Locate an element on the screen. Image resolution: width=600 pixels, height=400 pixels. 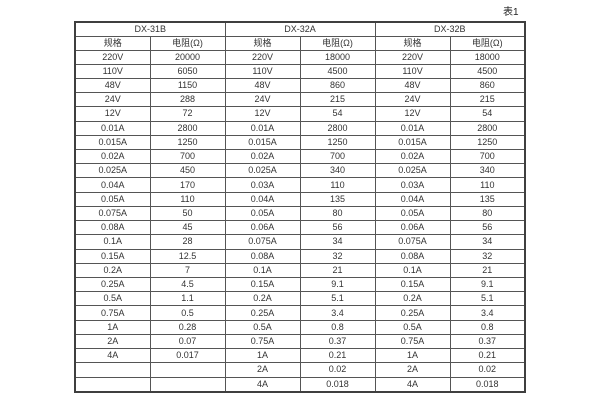
spec-cell: 2A is located at coordinates (112, 341).